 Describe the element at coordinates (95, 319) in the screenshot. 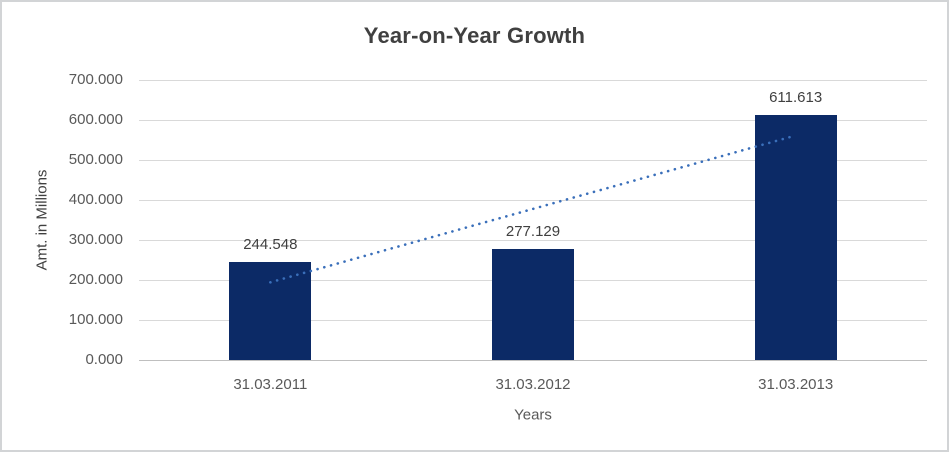

I see `y-tick-label: 100.000` at that location.